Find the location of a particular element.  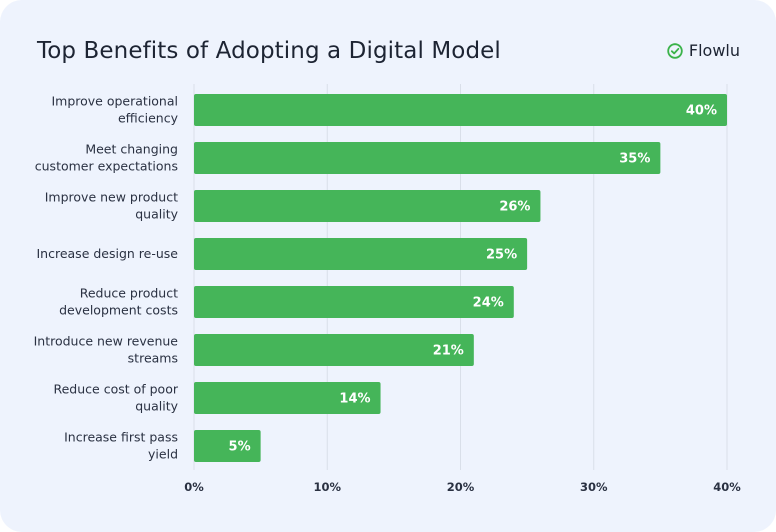

category-label: Increase design re-use is located at coordinates (107, 253).